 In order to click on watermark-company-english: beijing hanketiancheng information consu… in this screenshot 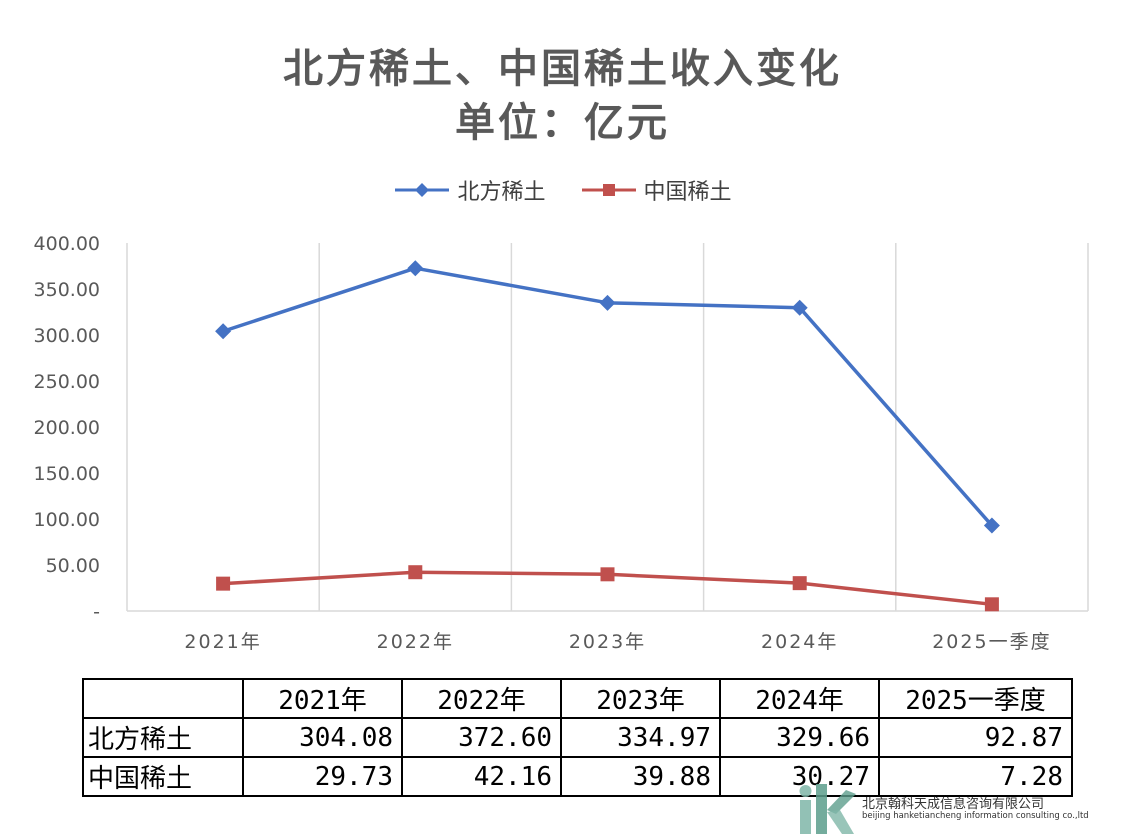, I will do `click(975, 816)`.